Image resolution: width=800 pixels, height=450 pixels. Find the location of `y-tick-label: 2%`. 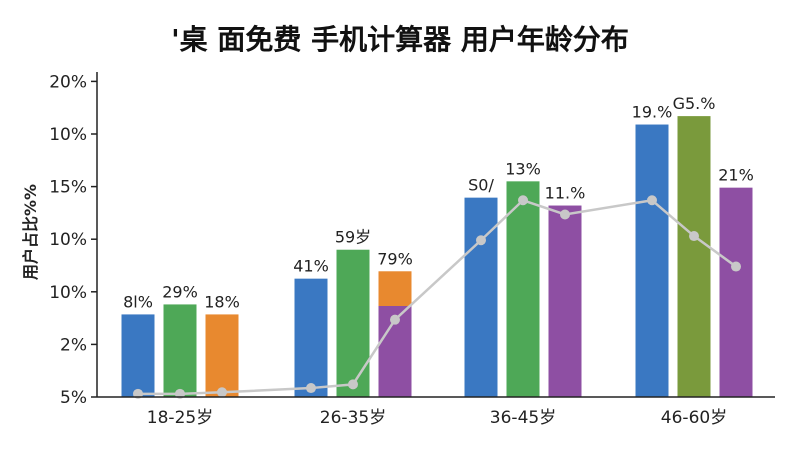

y-tick-label: 2% is located at coordinates (73, 345).